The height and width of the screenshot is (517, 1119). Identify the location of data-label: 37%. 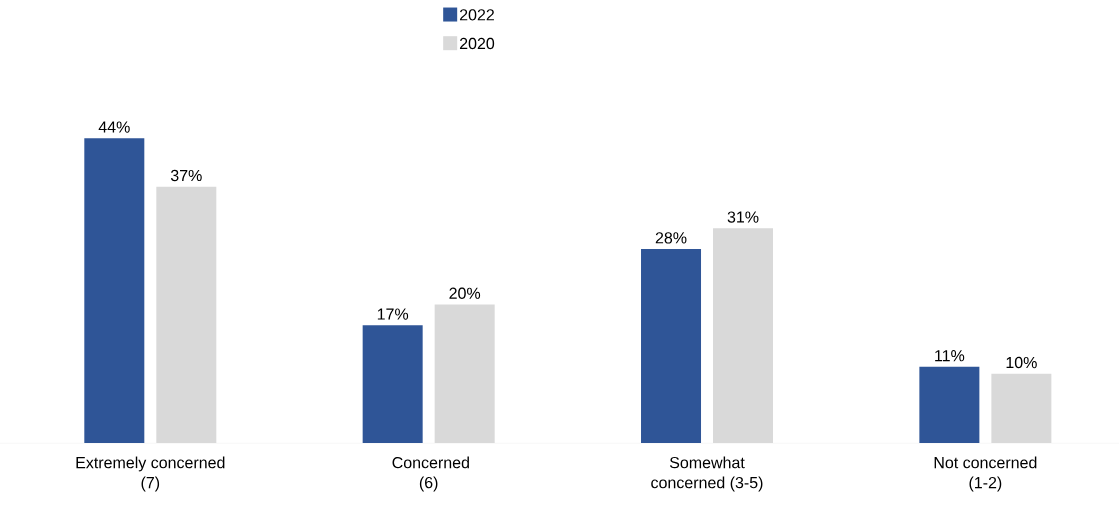
(186, 175).